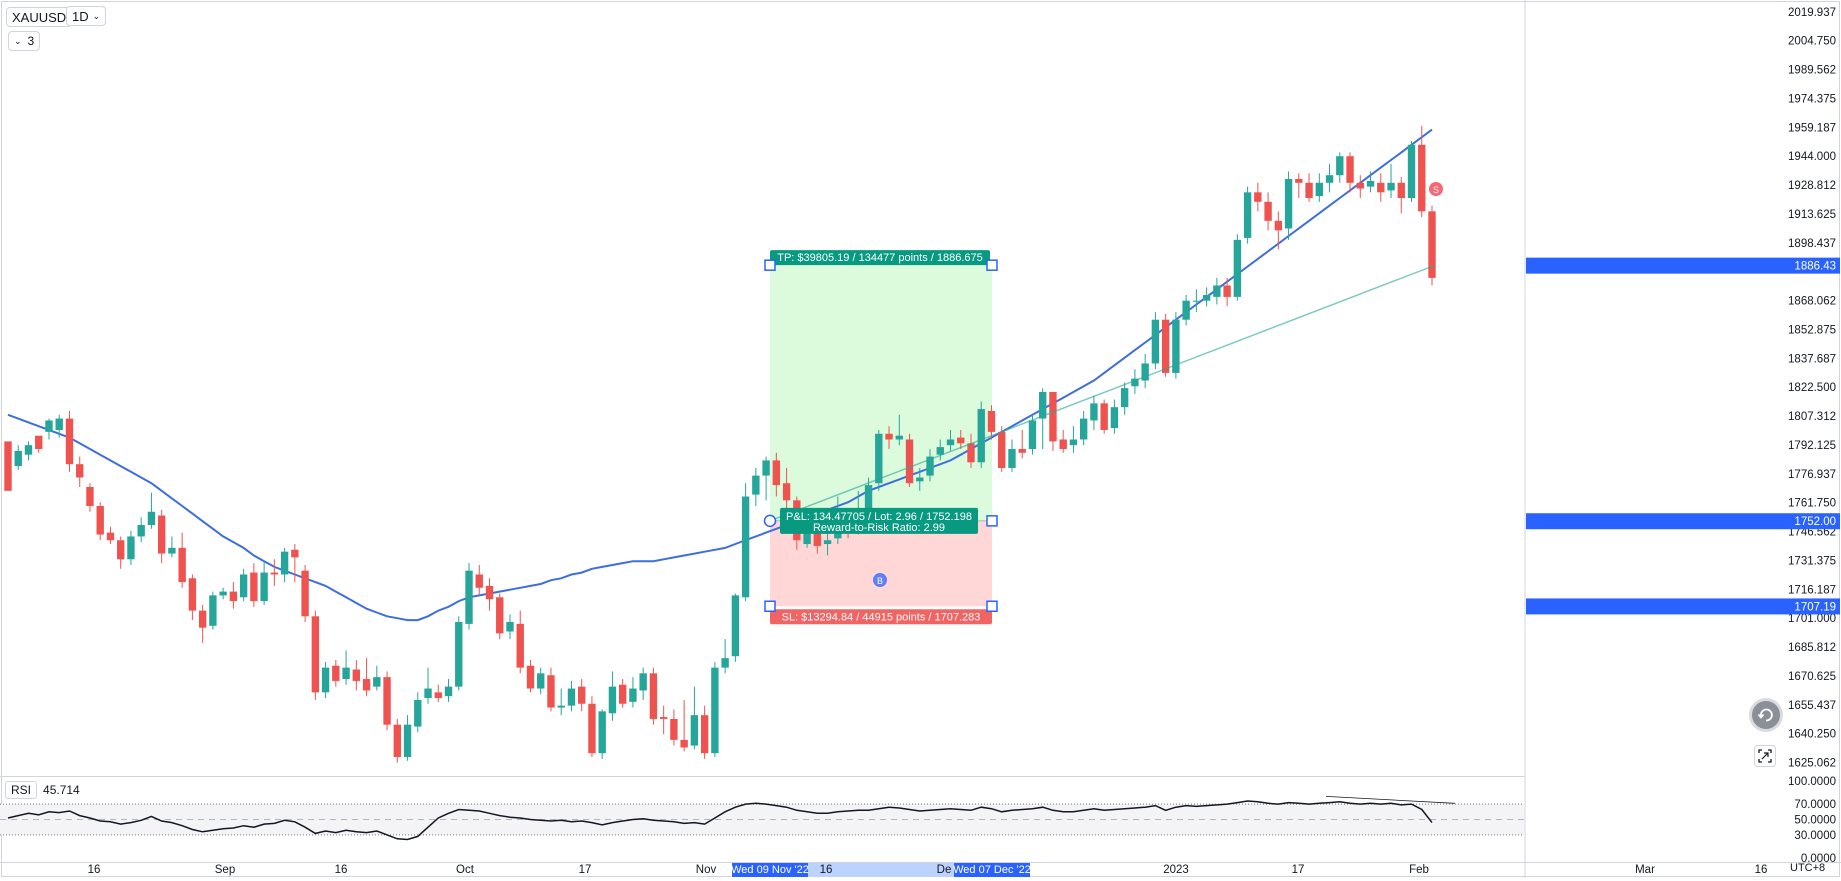  Describe the element at coordinates (465, 870) in the screenshot. I see `time-tick-label: Oct` at that location.